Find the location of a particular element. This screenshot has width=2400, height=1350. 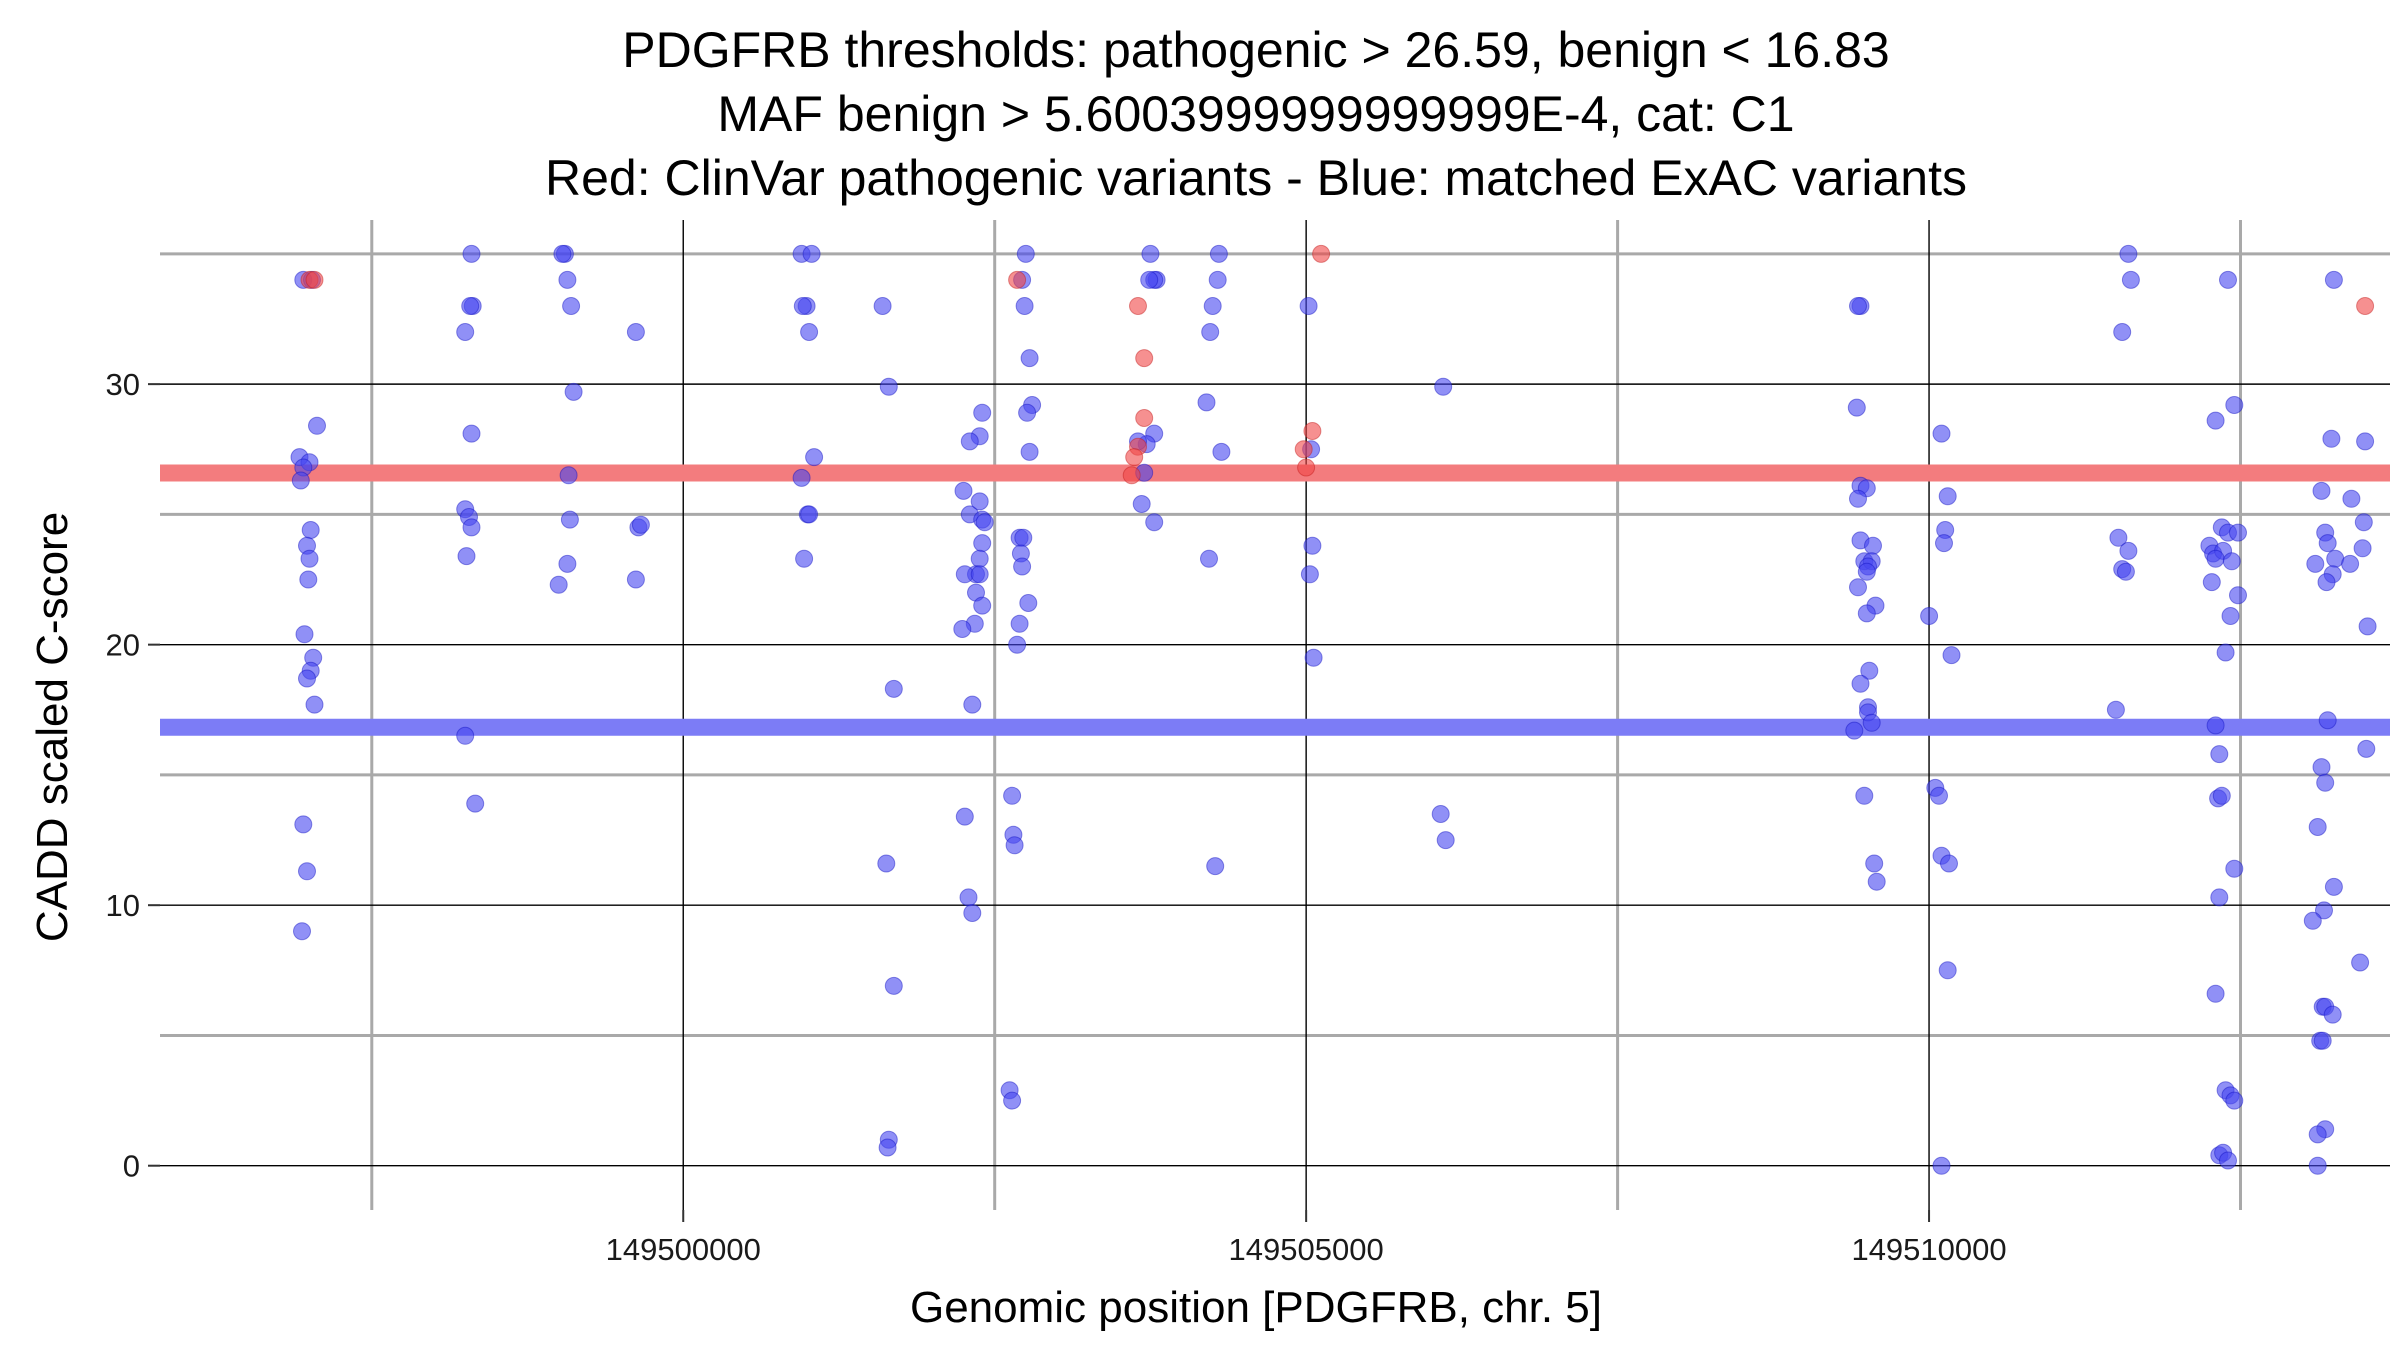

x-tick-label: 149505000 is located at coordinates (1306, 1249).